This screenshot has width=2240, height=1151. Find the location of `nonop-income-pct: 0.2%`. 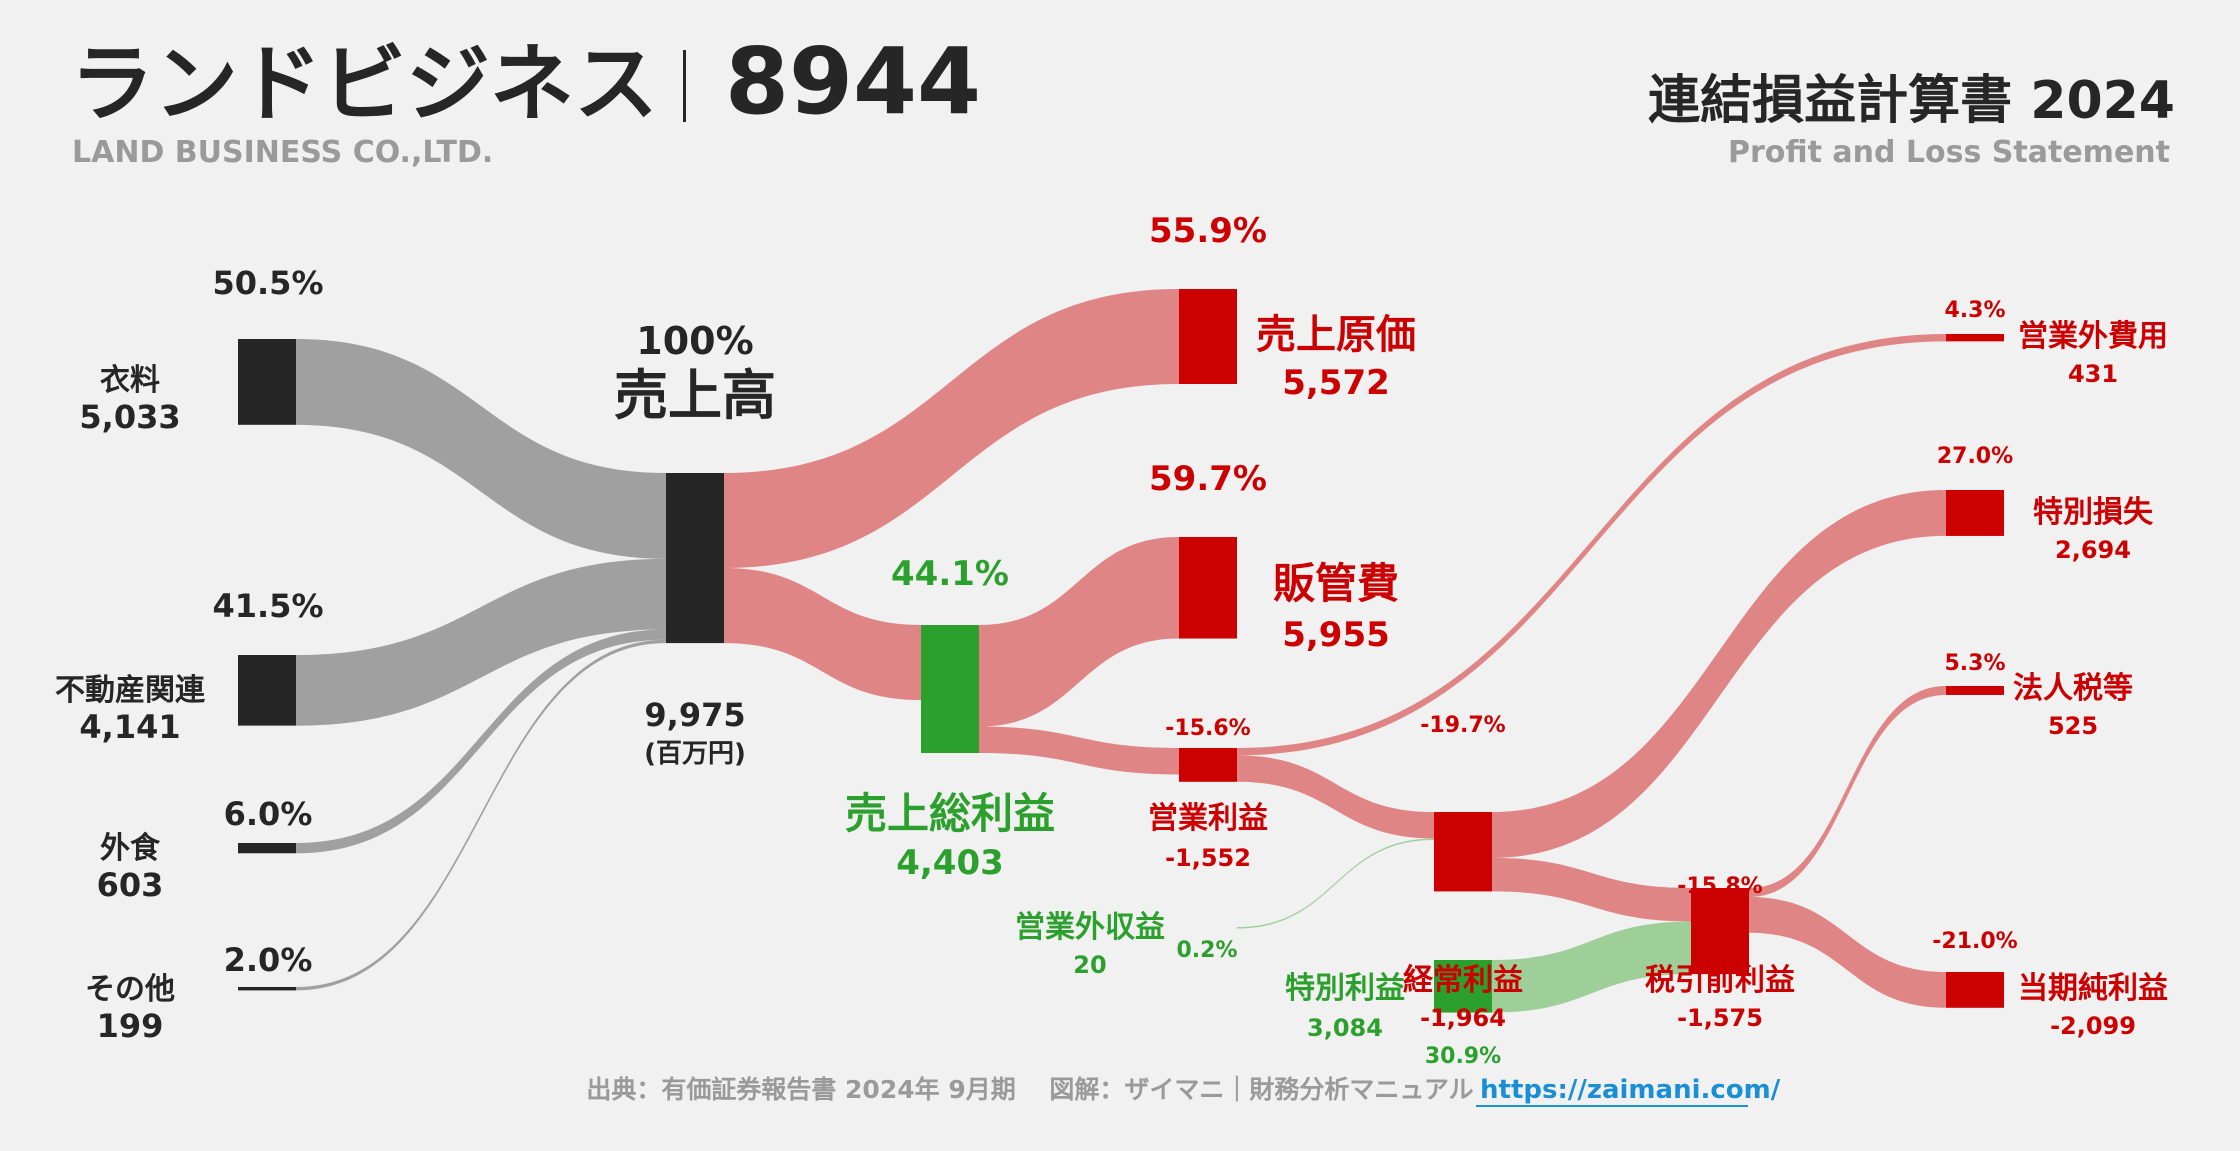

nonop-income-pct: 0.2% is located at coordinates (1206, 950).